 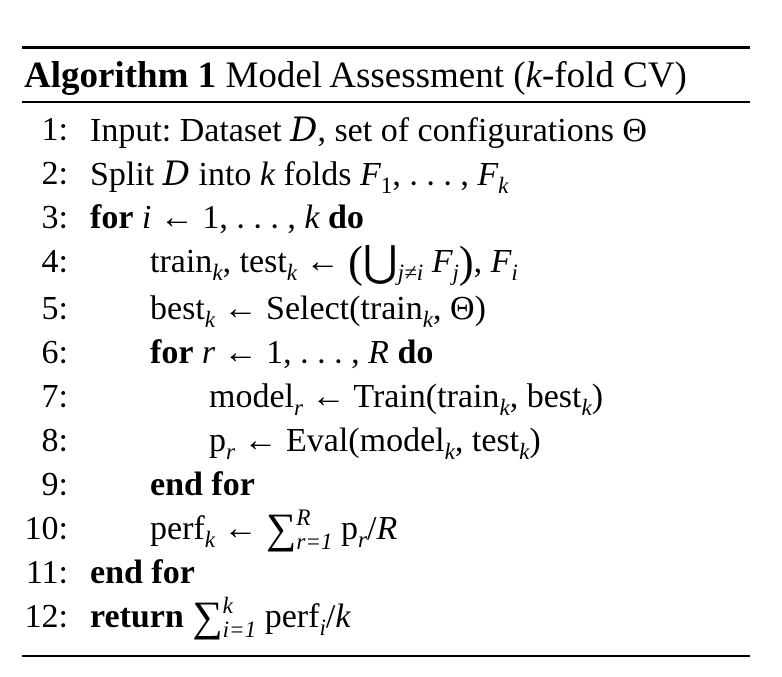 I want to click on algorithm-title: Algorithm 1 Model Assessment (k-fold CV), so click(x=355, y=76).